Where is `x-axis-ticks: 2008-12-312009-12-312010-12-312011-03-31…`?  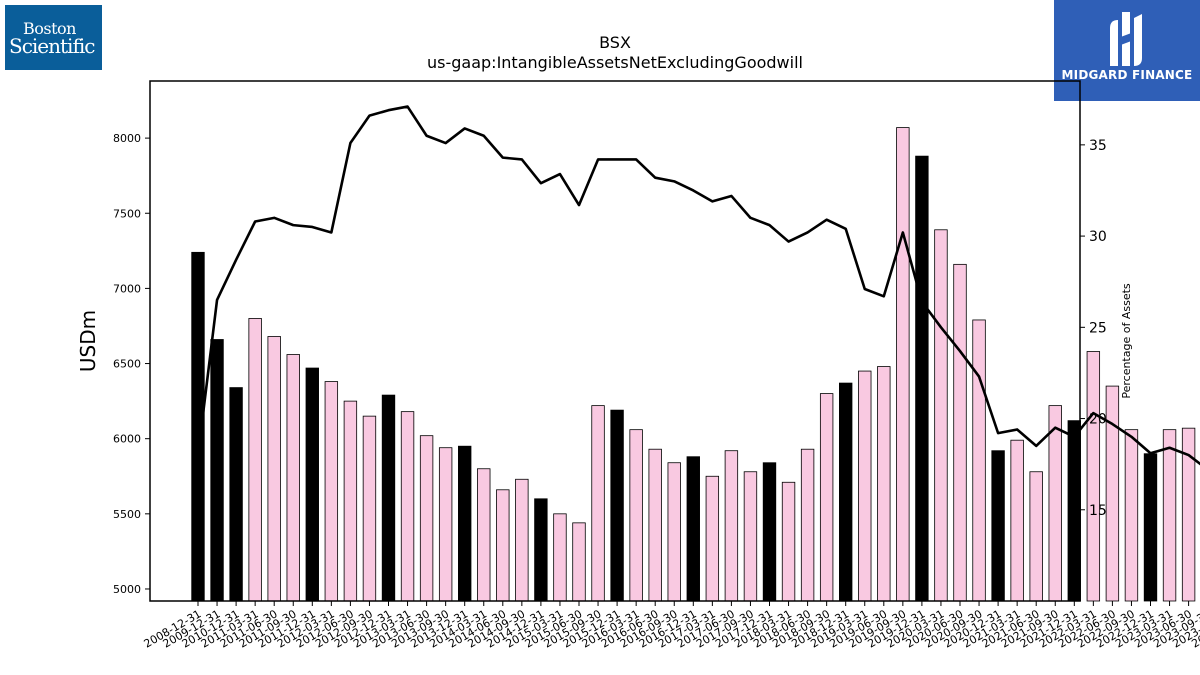
x-axis-ticks: 2008-12-312009-12-312010-12-312011-03-31… is located at coordinates (671, 626).